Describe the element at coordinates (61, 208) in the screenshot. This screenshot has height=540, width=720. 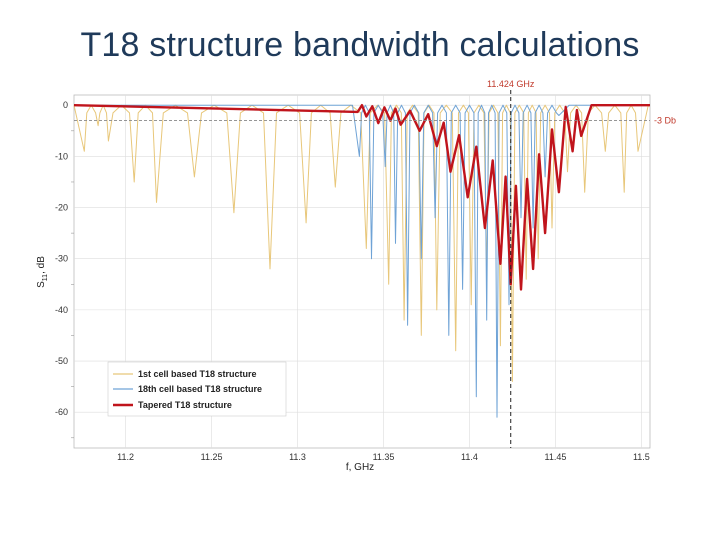
I see `y-tick-label: -20` at that location.